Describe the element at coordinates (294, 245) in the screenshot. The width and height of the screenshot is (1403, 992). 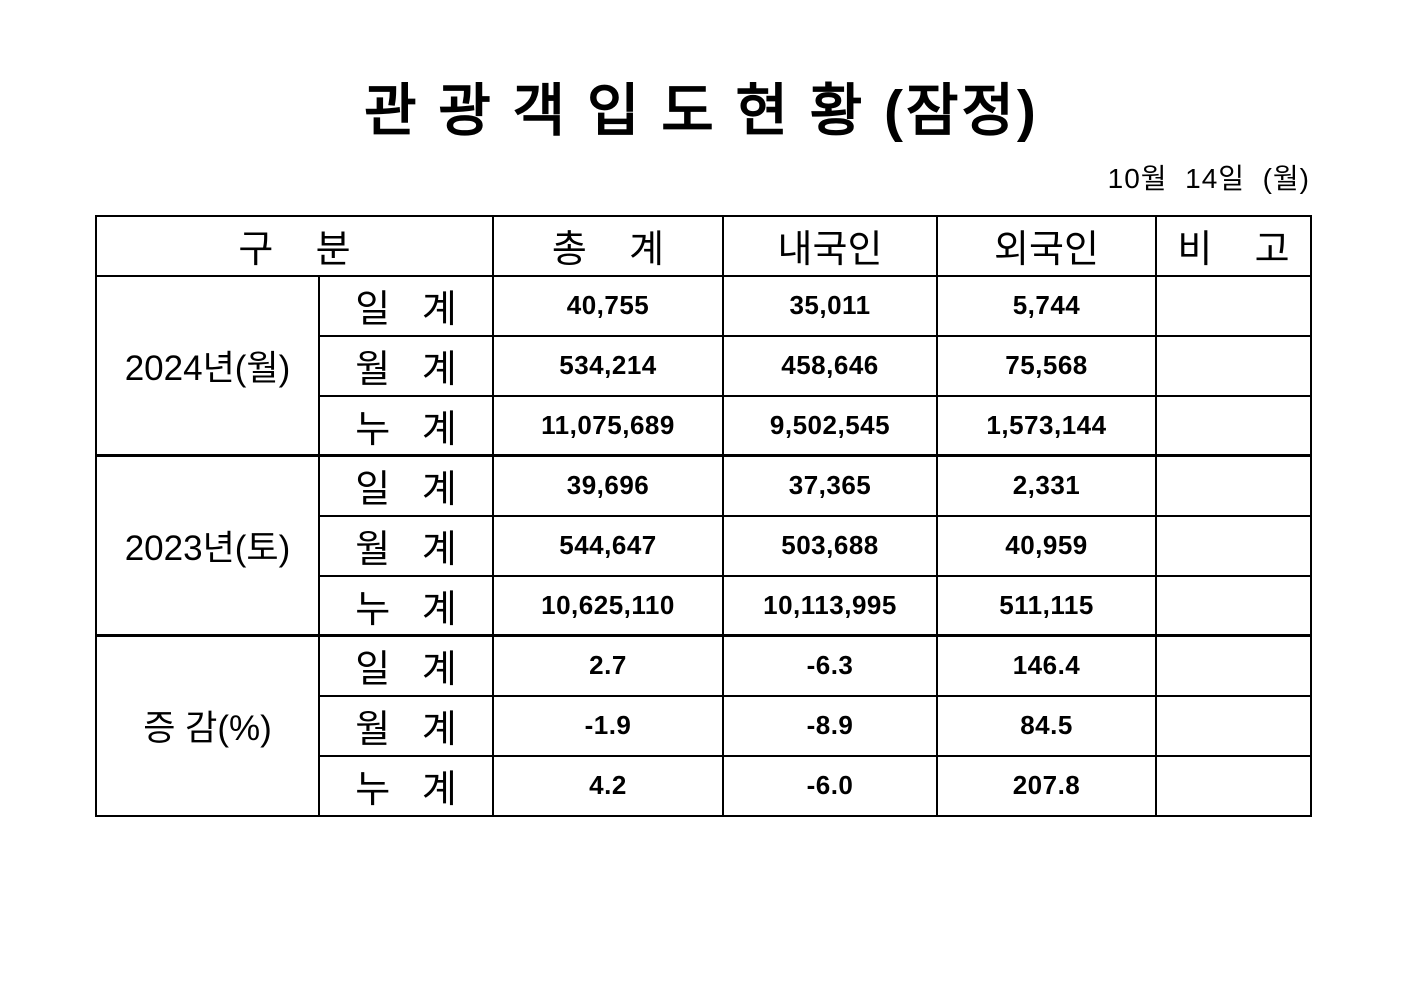
I see `header-category: 구 분` at that location.